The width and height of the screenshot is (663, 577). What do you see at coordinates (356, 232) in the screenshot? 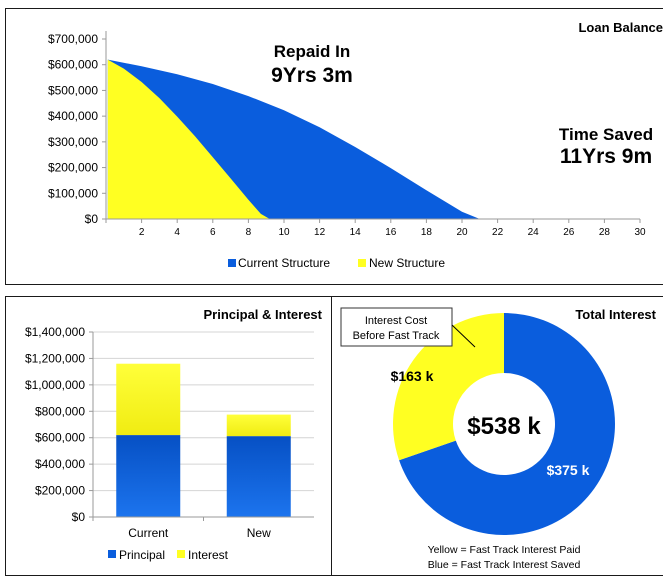
I see `x-tick-label: 14` at bounding box center [356, 232].